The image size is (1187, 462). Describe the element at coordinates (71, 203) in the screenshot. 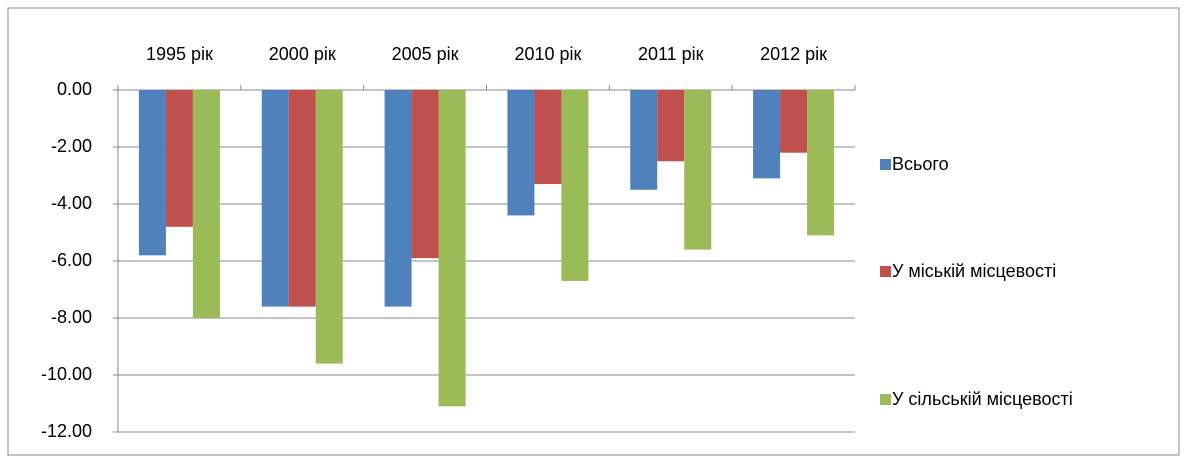

I see `y-tick-label: -4.00` at that location.